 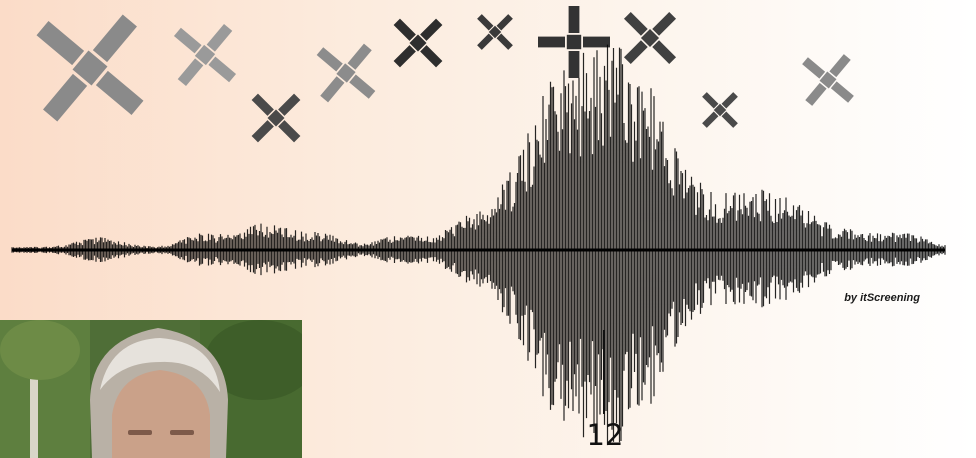 I want to click on credit-label: by itScreening, so click(x=882, y=298).